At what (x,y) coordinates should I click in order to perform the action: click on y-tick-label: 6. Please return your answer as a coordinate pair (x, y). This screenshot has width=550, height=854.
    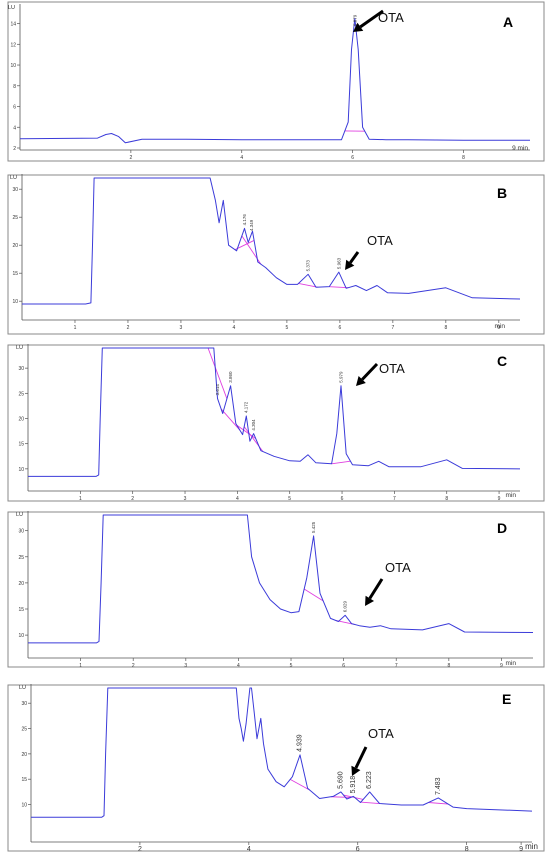
    Looking at the image, I should click on (14, 108).